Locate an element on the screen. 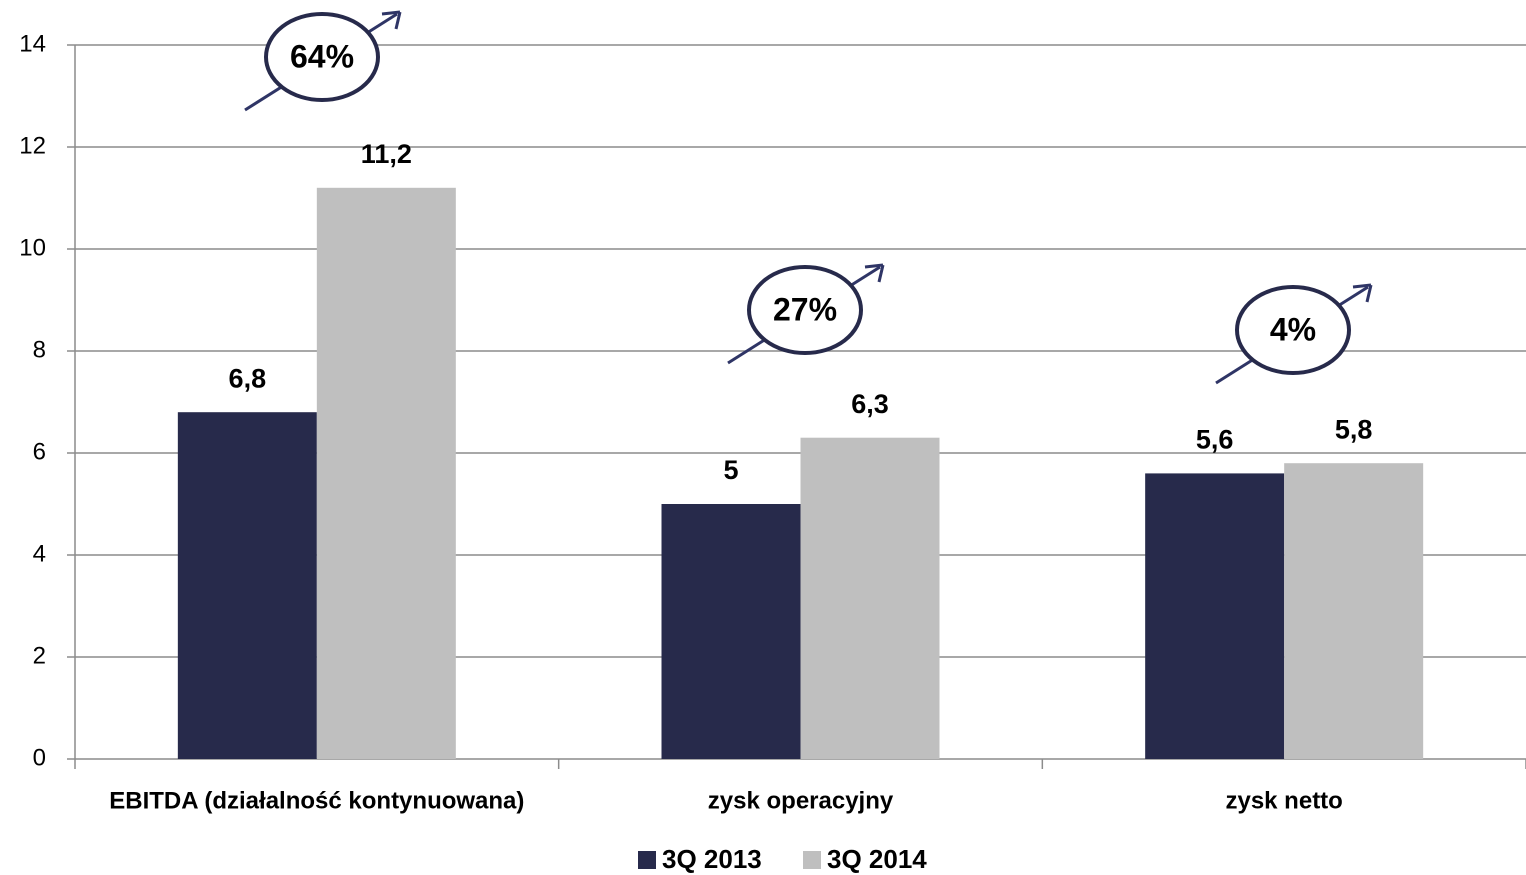  y-tick-label: 8 is located at coordinates (39, 349).